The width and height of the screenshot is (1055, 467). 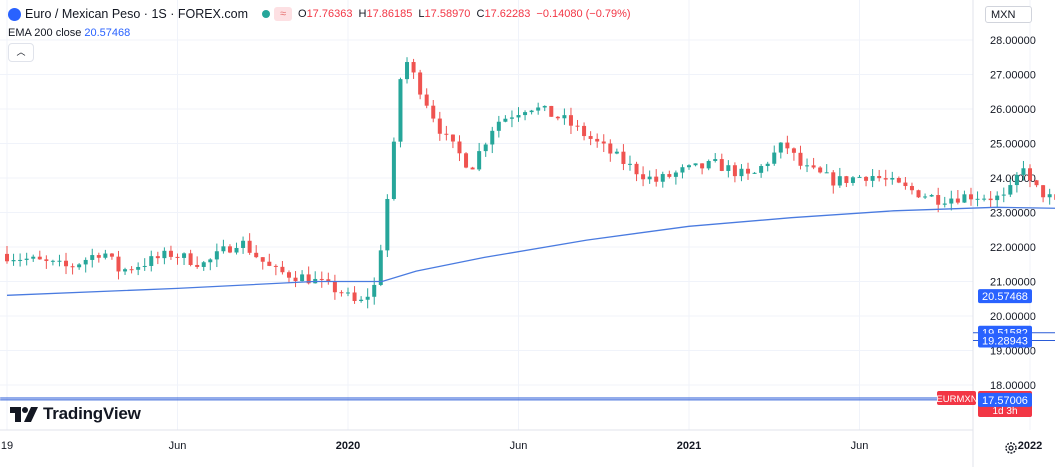 I want to click on price-axis-label-text: 20.57468, so click(x=1005, y=297).